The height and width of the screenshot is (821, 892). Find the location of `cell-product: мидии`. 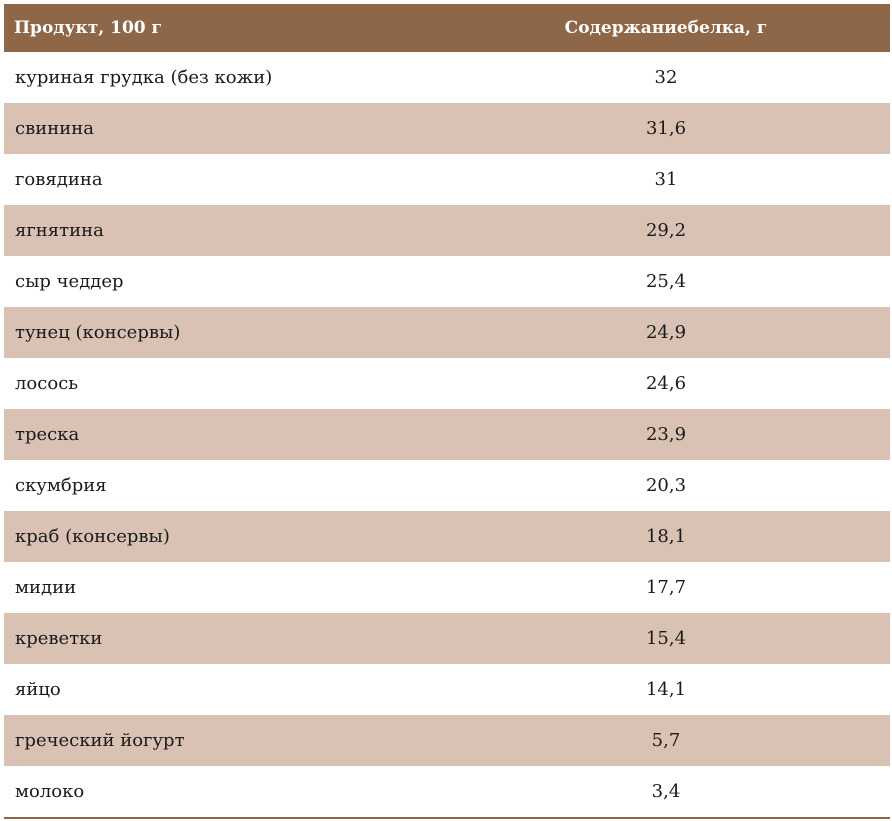

cell-product: мидии is located at coordinates (46, 587).